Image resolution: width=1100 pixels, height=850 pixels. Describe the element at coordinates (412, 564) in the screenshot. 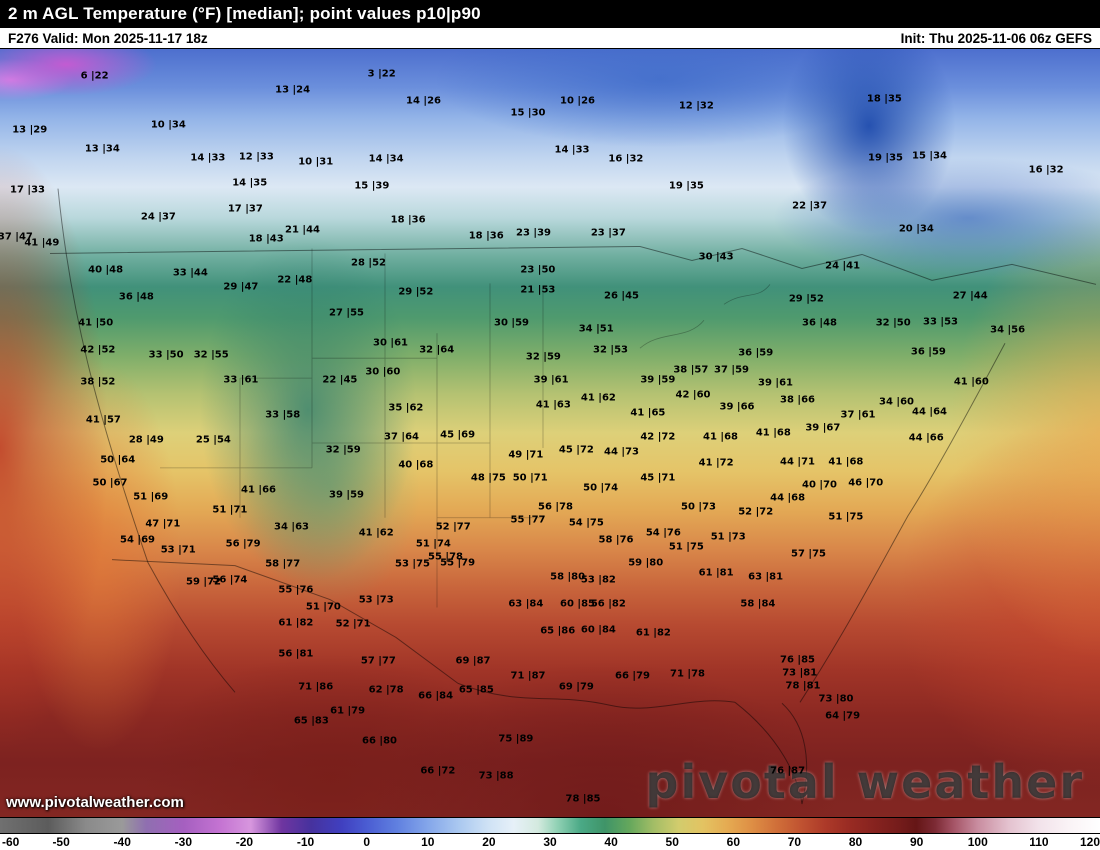

I see `point-value: 53 |75` at that location.